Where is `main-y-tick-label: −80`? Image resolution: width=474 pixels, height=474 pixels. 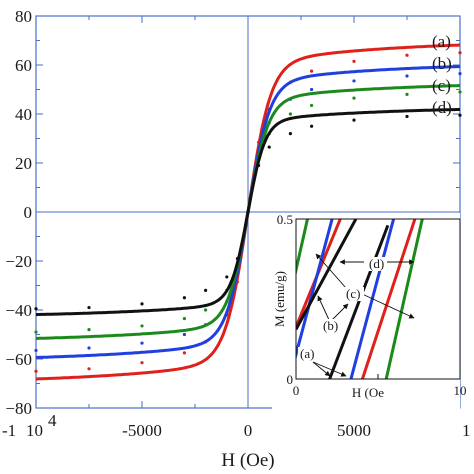 main-y-tick-label: −80 is located at coordinates (18, 408).